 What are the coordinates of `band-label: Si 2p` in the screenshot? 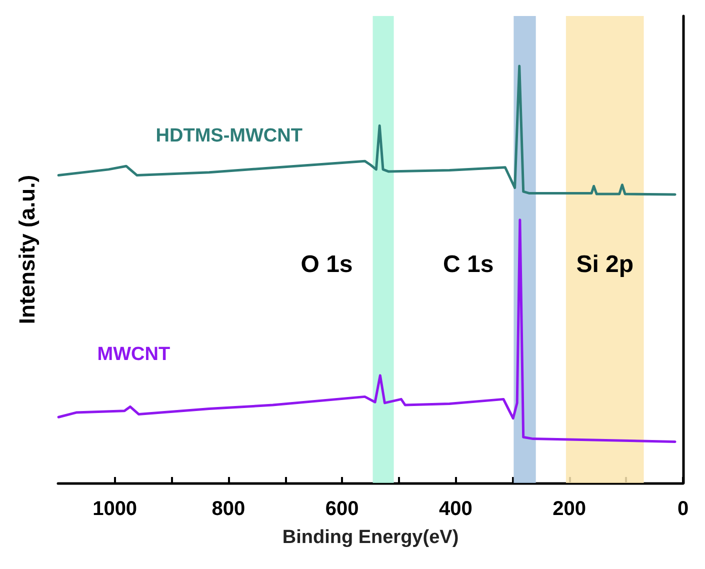 It's located at (605, 264).